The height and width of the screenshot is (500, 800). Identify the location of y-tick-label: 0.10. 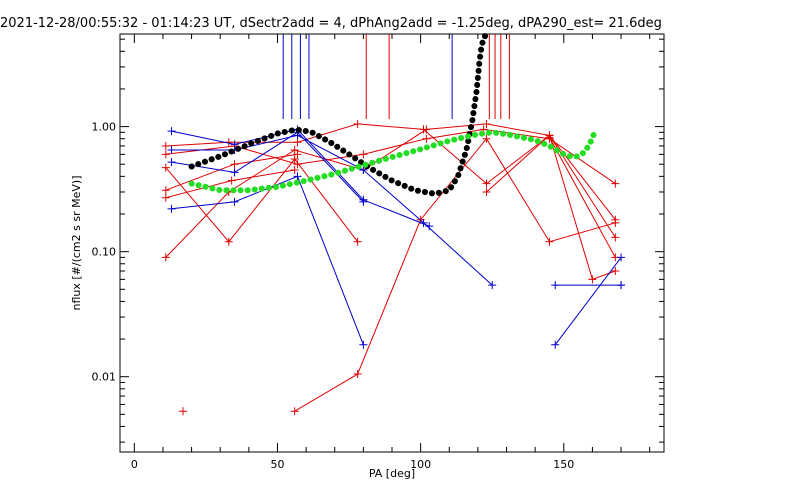
(104, 252).